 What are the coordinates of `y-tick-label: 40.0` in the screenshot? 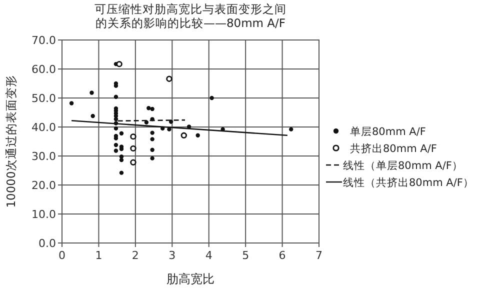 It's located at (44, 127).